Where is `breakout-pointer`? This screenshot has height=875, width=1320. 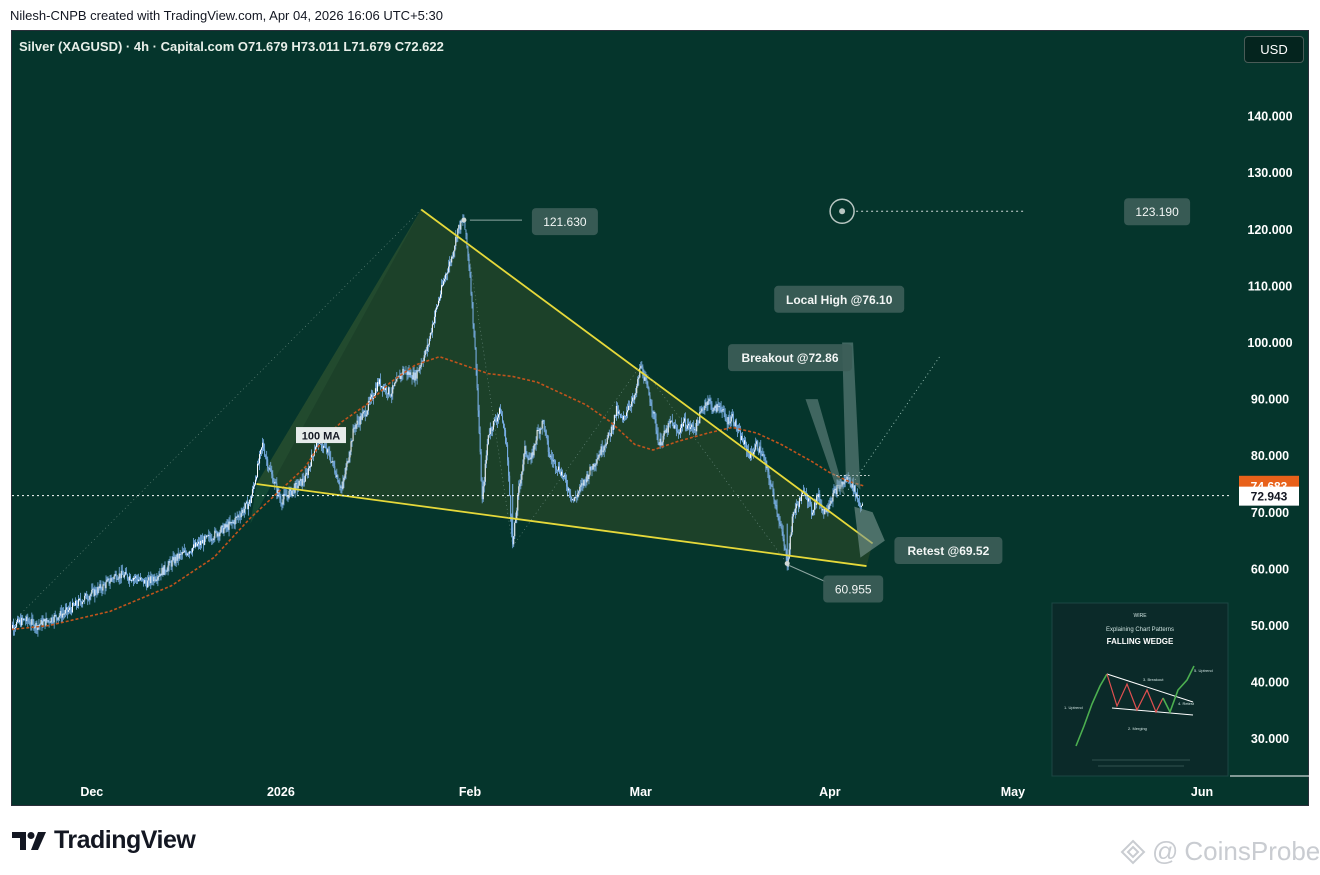 breakout-pointer is located at coordinates (825, 447).